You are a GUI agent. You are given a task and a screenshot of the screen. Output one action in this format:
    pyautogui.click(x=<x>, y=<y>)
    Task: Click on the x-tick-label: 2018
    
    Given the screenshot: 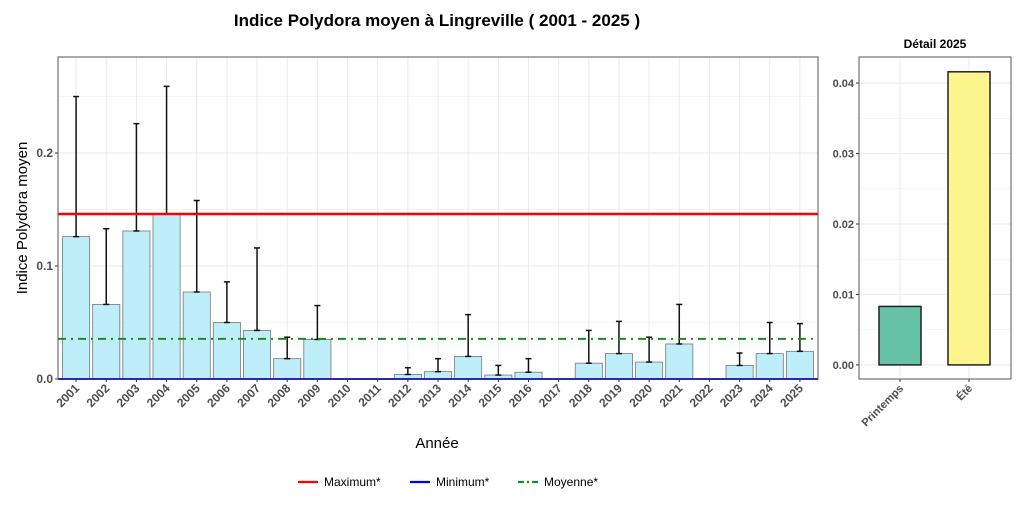 What is the action you would take?
    pyautogui.click(x=580, y=395)
    